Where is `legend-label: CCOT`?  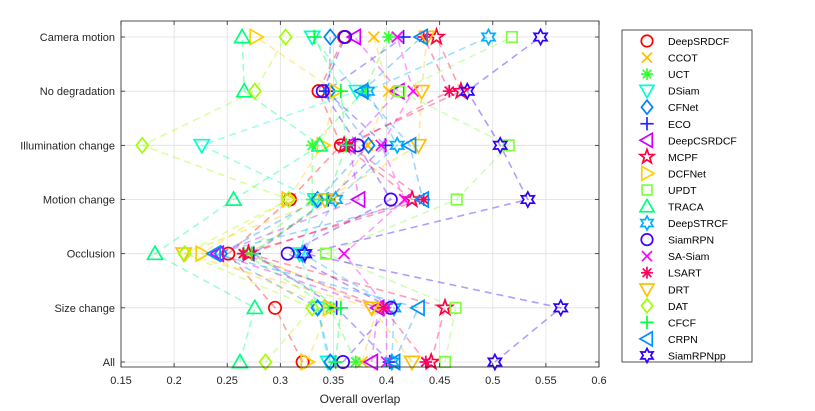 legend-label: CCOT is located at coordinates (683, 59).